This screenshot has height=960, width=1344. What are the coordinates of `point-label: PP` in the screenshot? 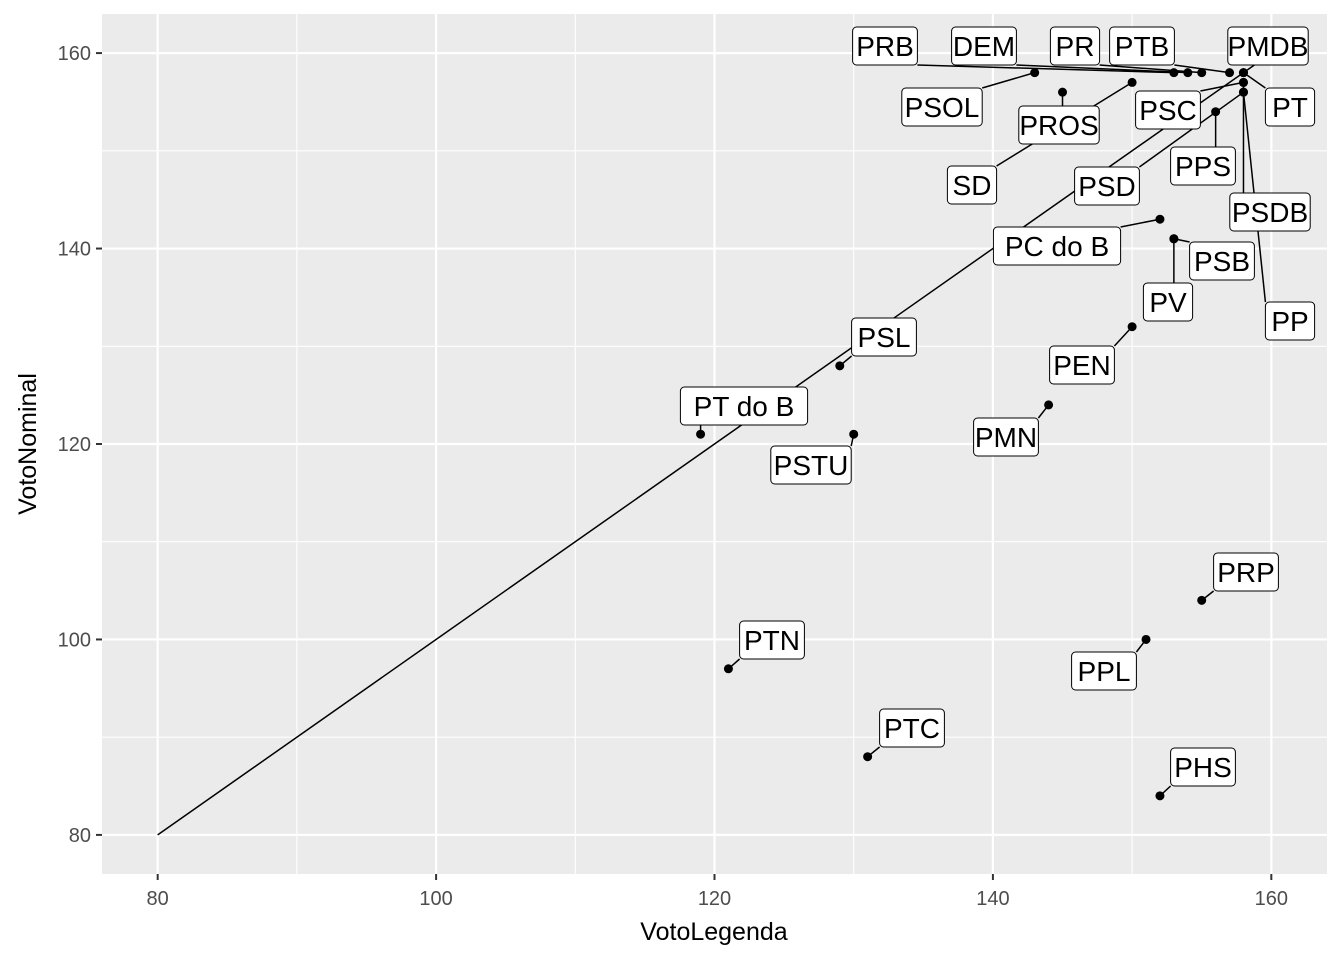 It's located at (1289, 321).